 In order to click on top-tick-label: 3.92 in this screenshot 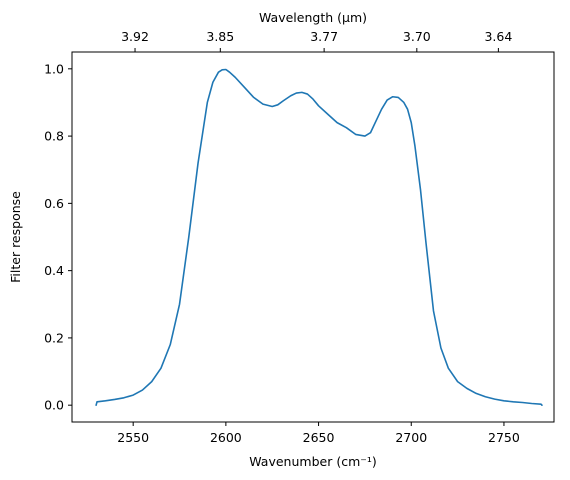, I will do `click(135, 36)`.